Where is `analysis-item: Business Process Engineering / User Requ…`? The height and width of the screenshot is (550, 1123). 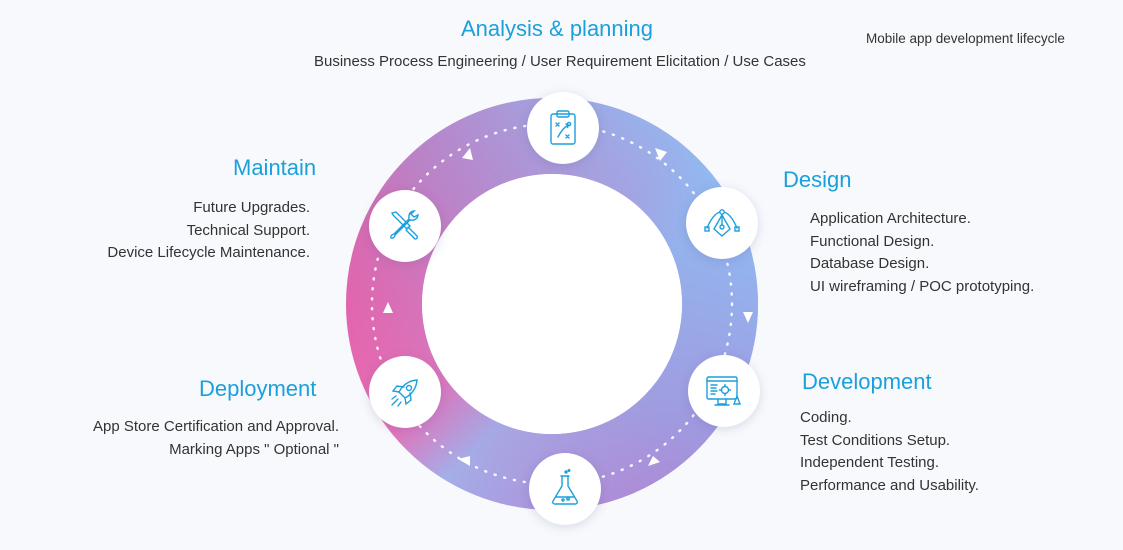
analysis-item: Business Process Engineering / User Requ… is located at coordinates (560, 61).